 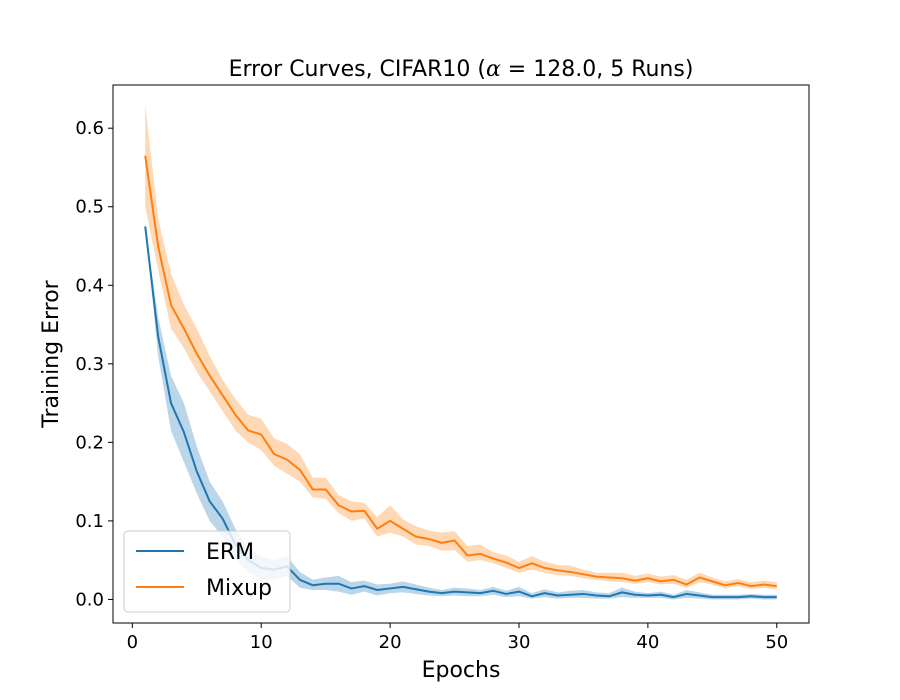 I want to click on x-axis-ticks: 0 10 20 30 40 50, so click(x=457, y=638).